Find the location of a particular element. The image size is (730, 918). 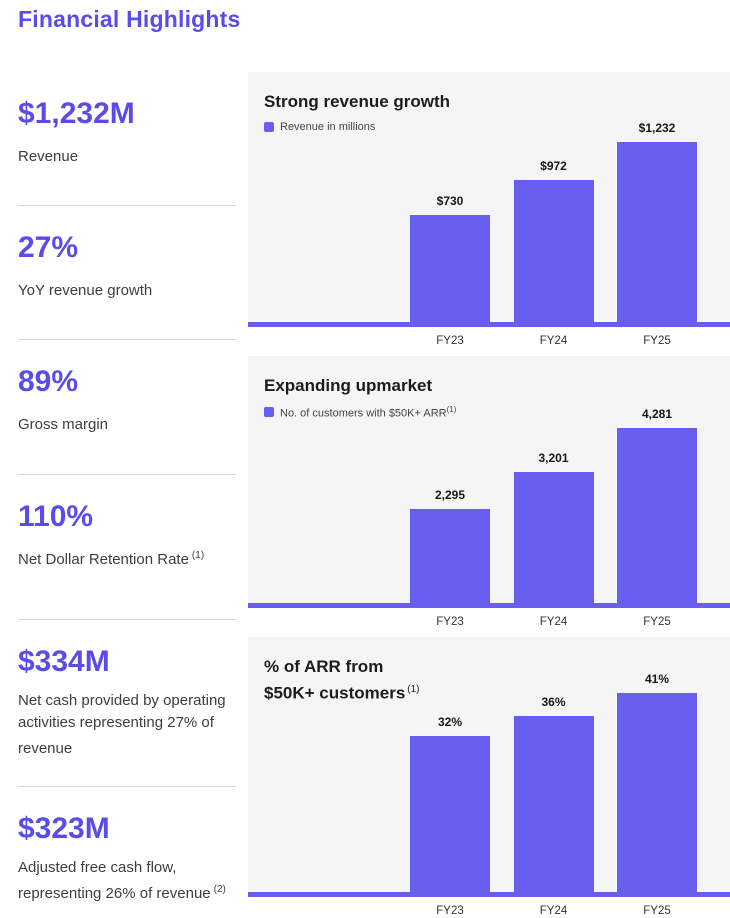

bar-value-label: $1,232 is located at coordinates (657, 128).